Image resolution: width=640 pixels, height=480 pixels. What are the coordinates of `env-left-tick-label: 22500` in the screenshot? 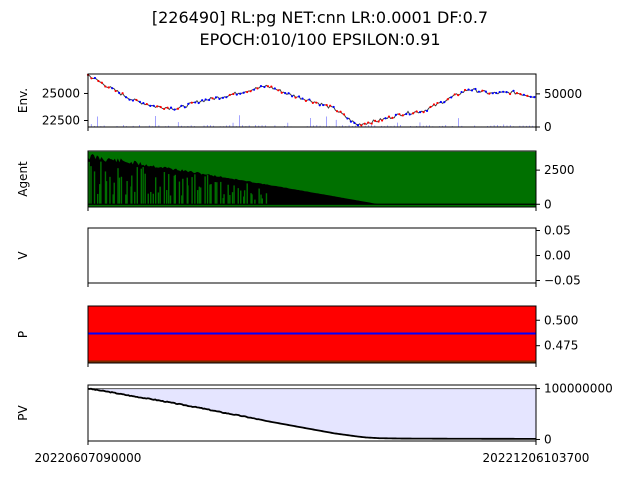 It's located at (61, 121).